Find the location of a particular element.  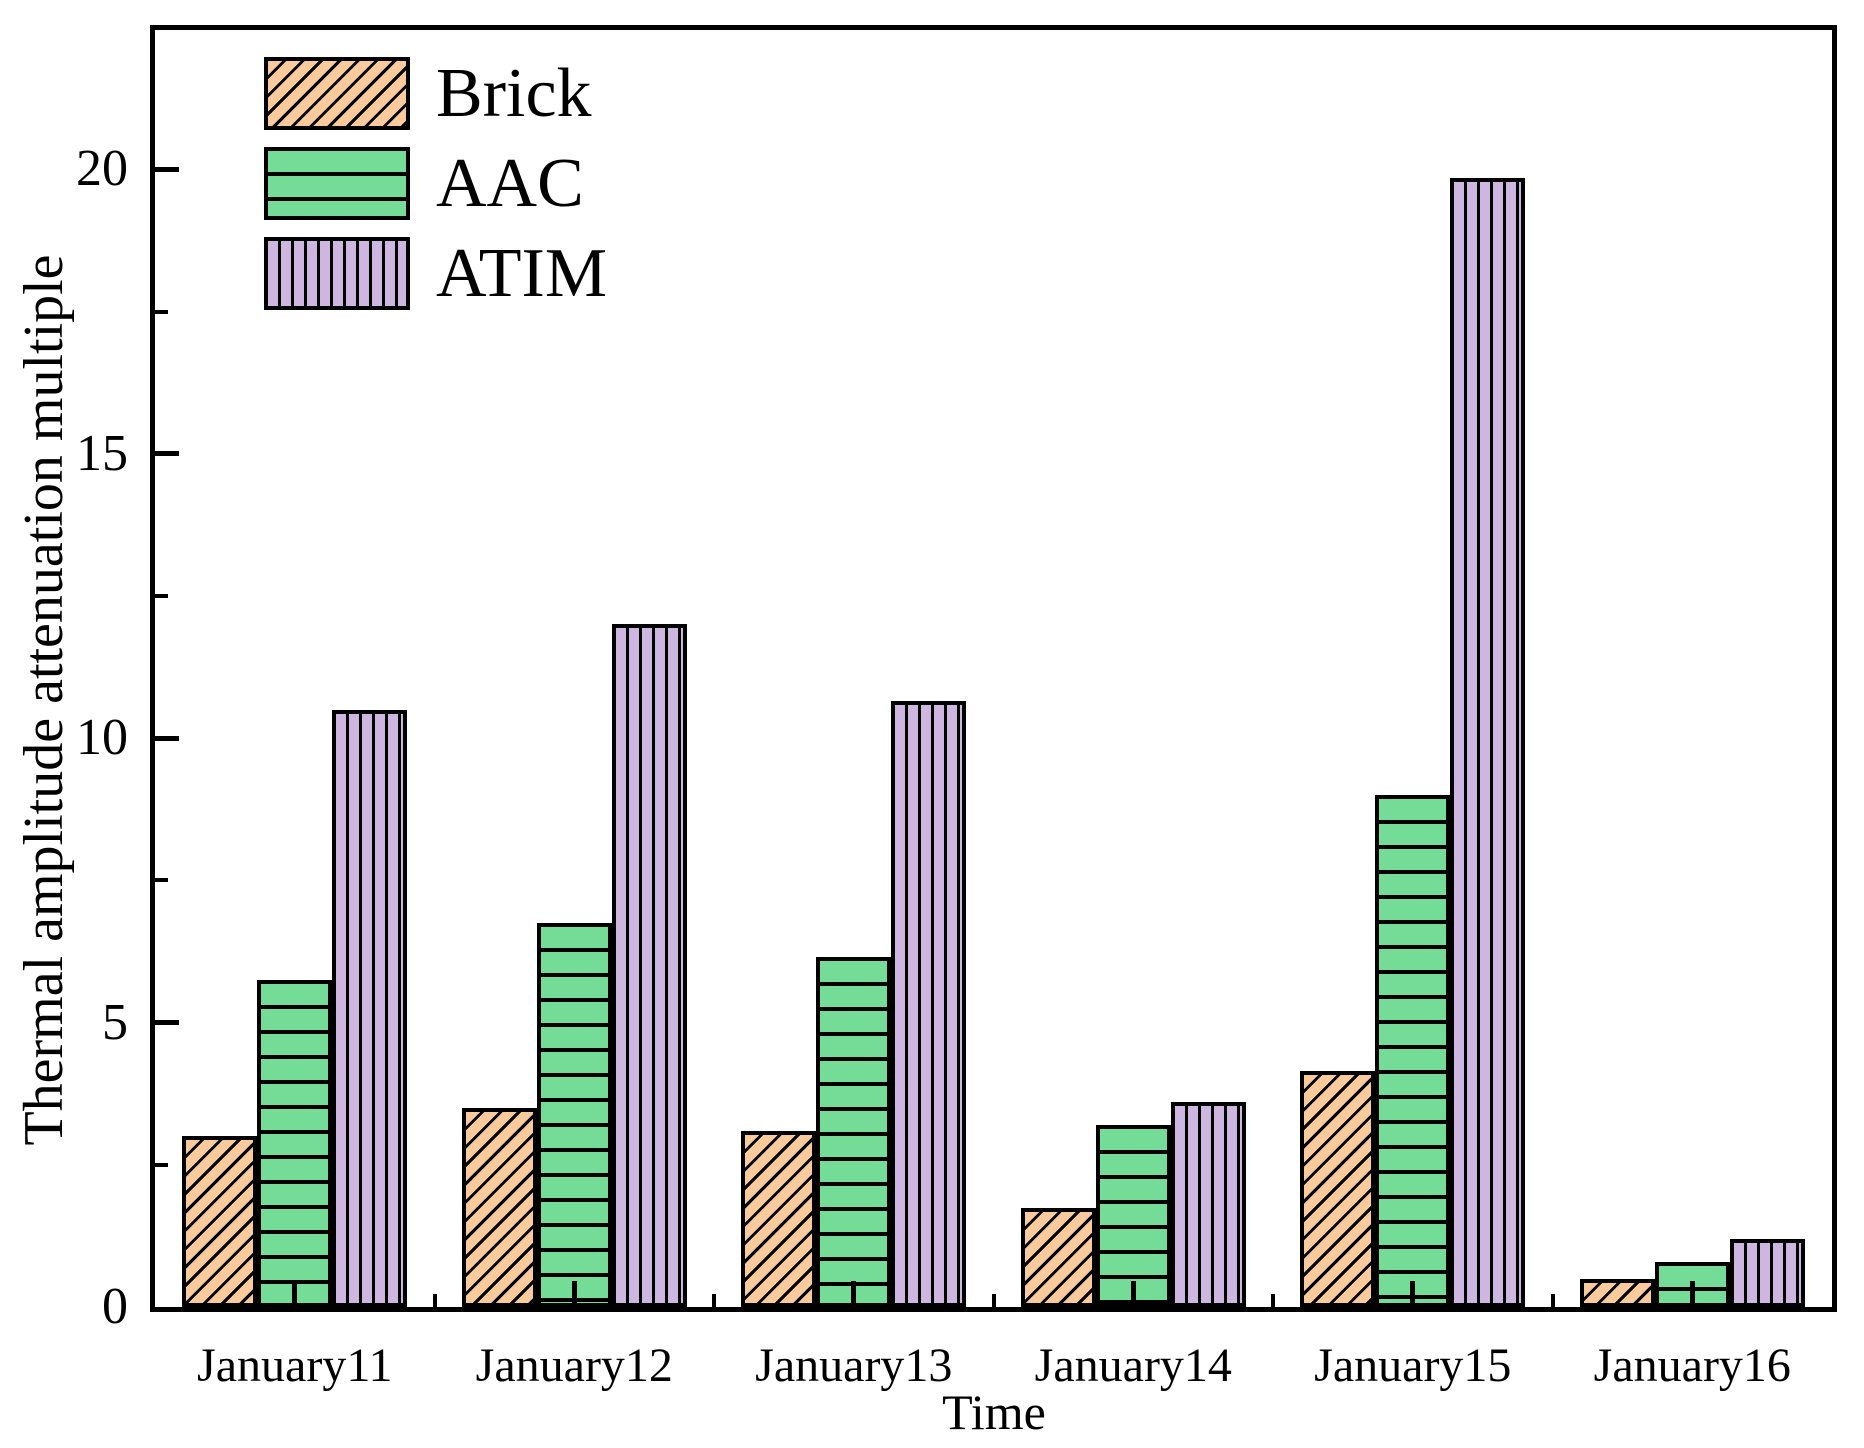

legend-swatch-aac is located at coordinates (337, 183).